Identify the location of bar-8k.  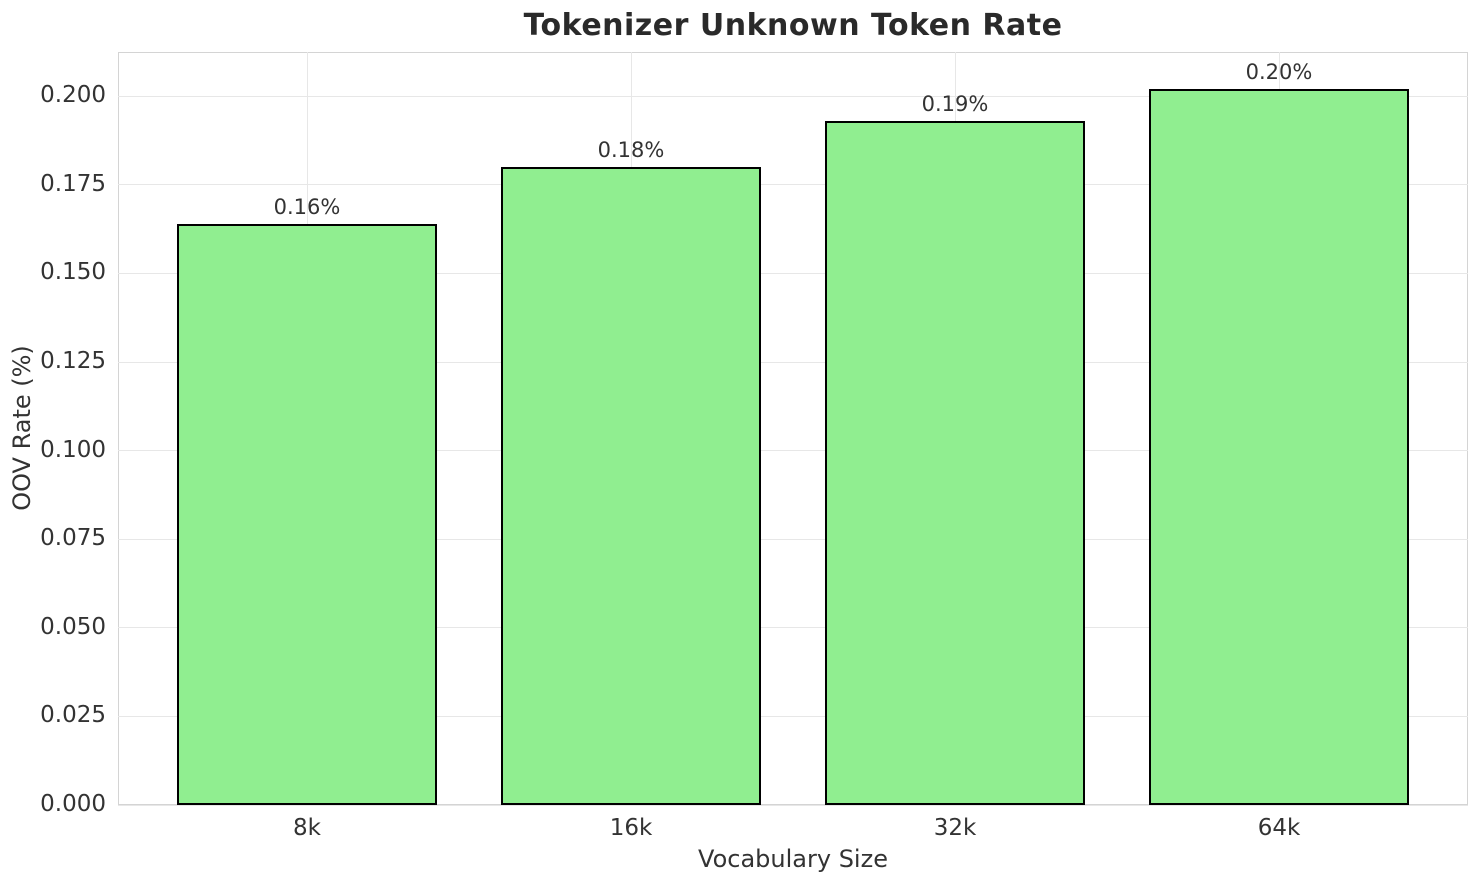
(307, 514).